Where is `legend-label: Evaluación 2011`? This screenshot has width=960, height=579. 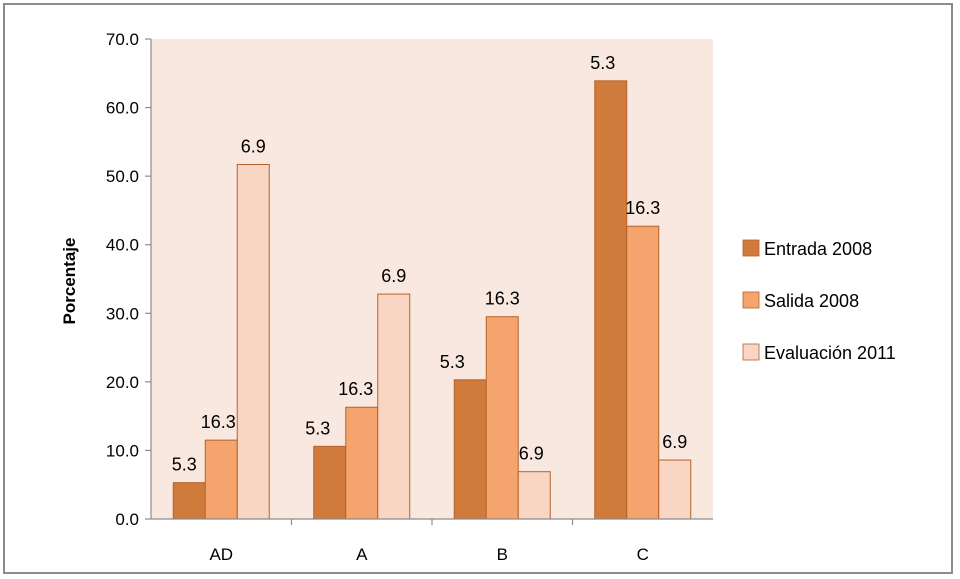 legend-label: Evaluación 2011 is located at coordinates (830, 353).